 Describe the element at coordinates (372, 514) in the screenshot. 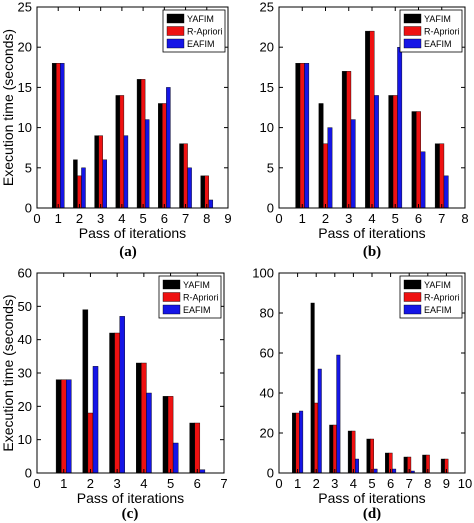

I see `panel-label: (d)` at that location.